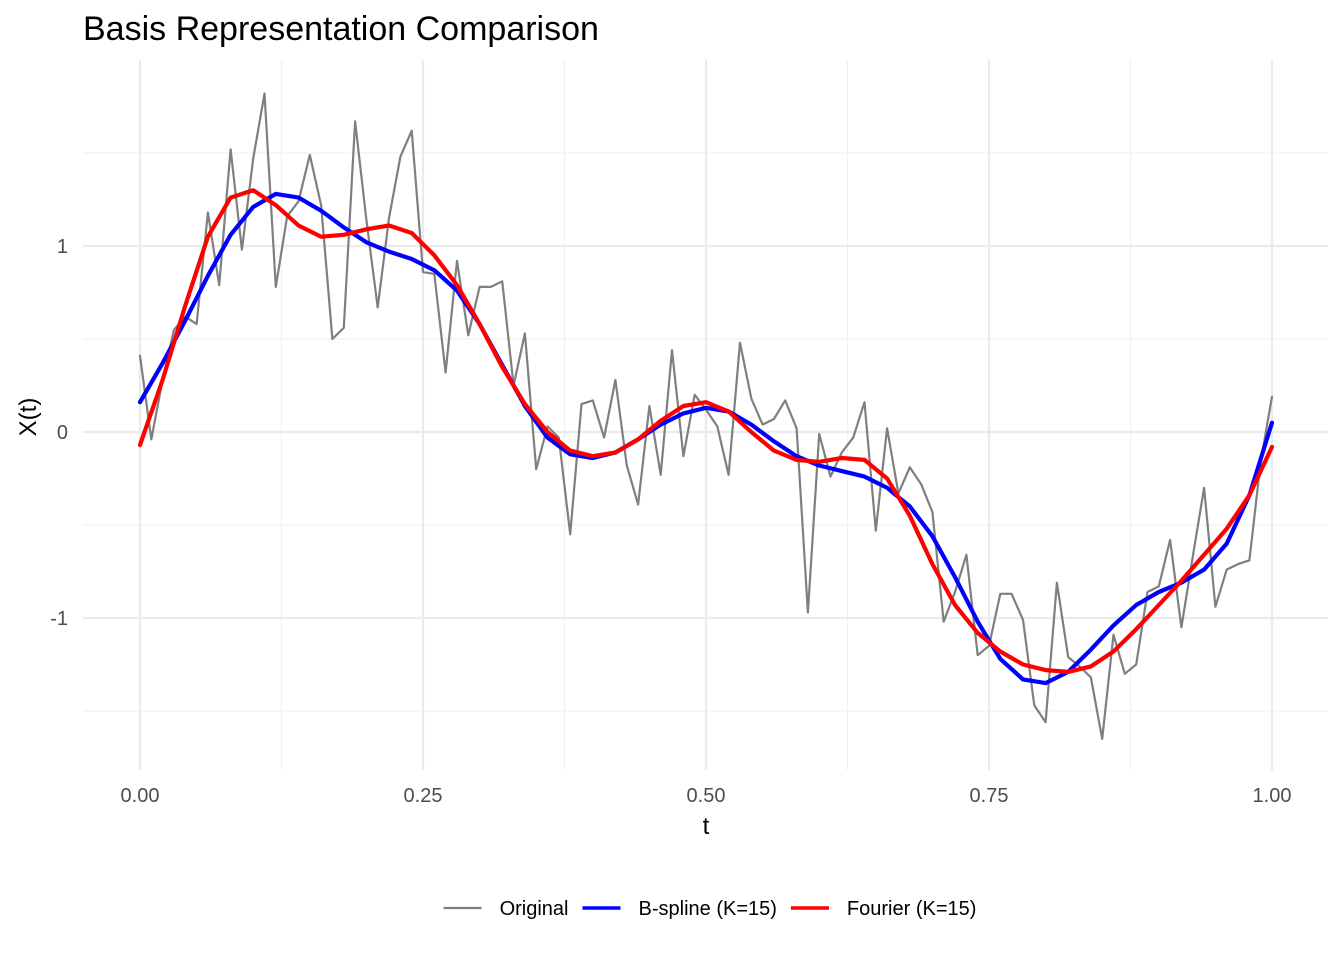 Image resolution: width=1344 pixels, height=960 pixels. Describe the element at coordinates (912, 909) in the screenshot. I see `legend-label-2: Fourier (K=15)` at that location.